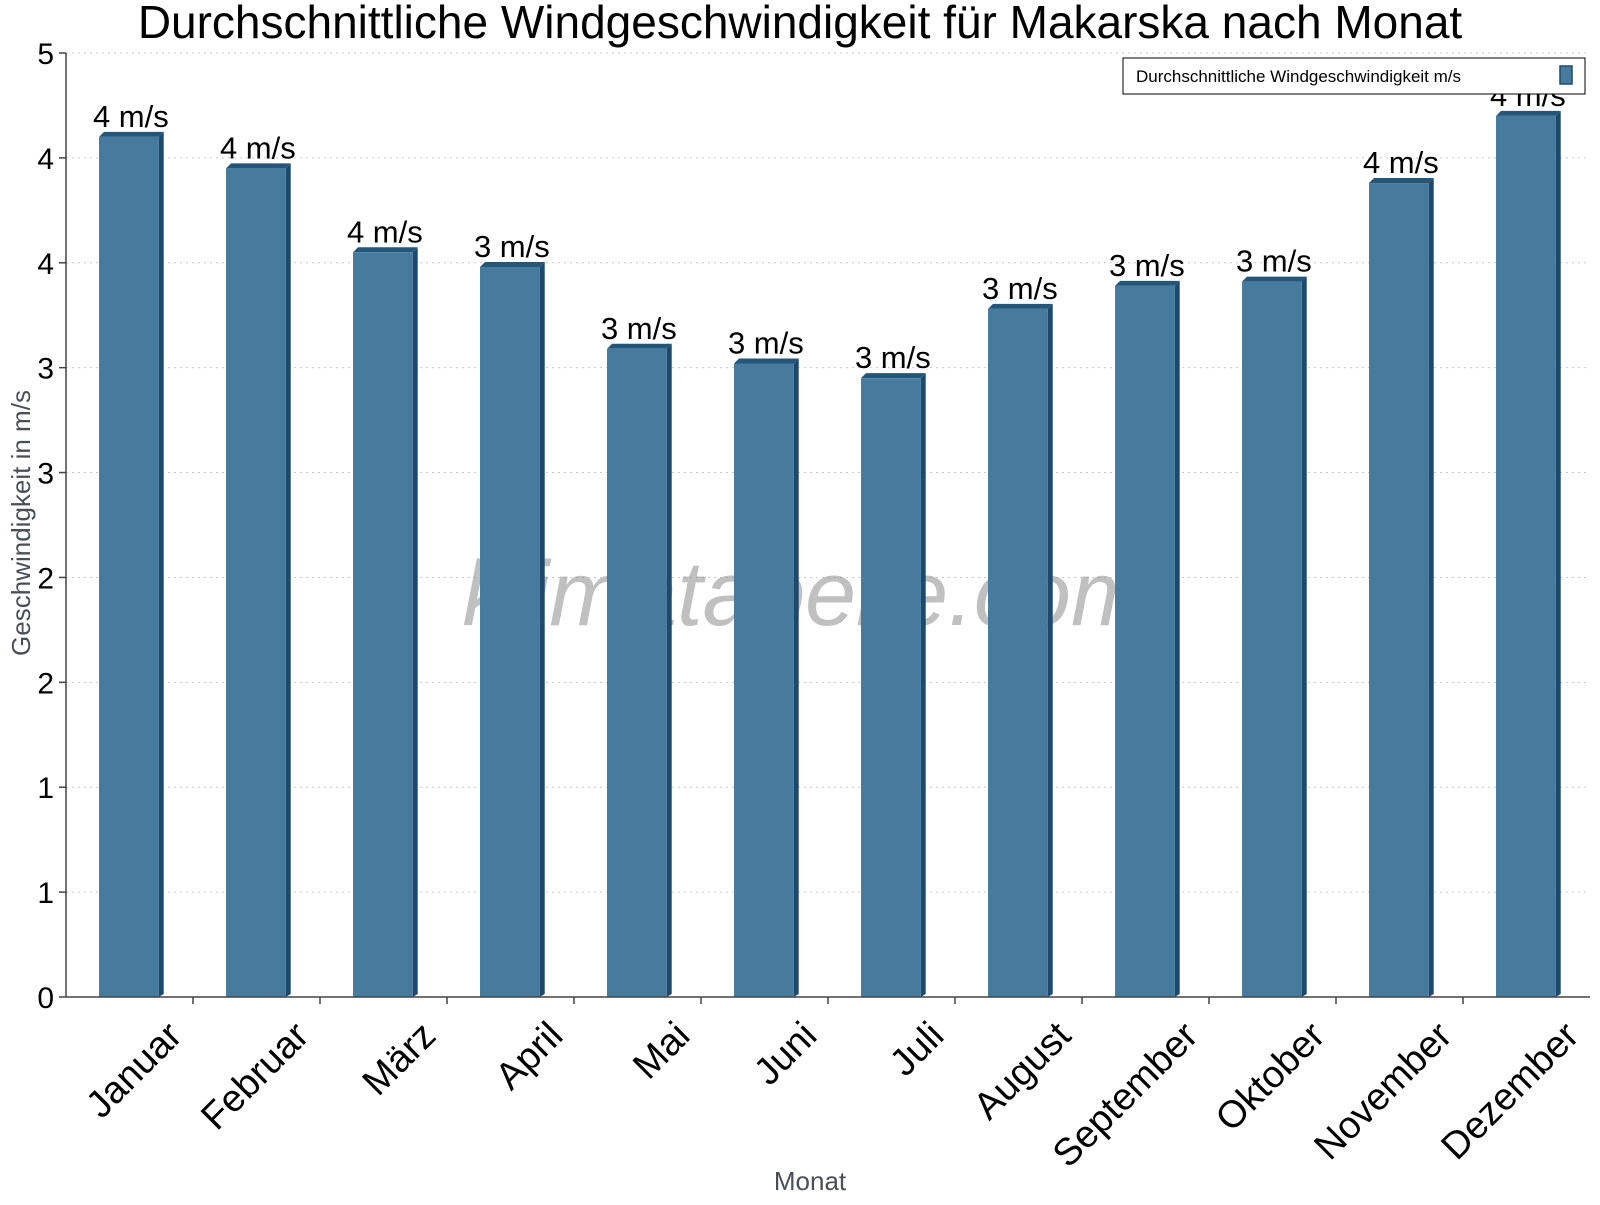 The width and height of the screenshot is (1600, 1205). What do you see at coordinates (399, 1058) in the screenshot?
I see `x-tick-label: März` at bounding box center [399, 1058].